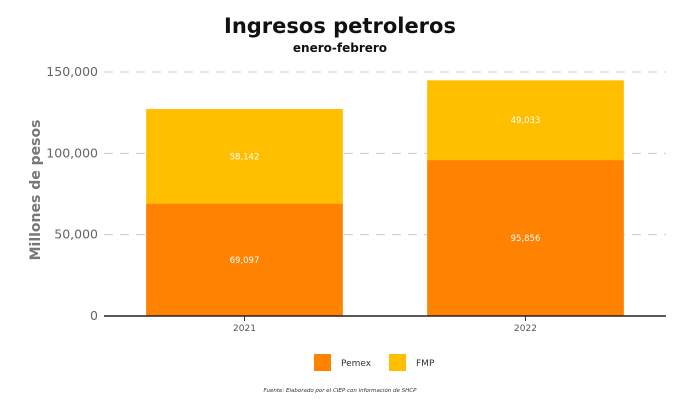 The image size is (680, 418). Describe the element at coordinates (356, 364) in the screenshot. I see `legend-label: Pemex` at that location.